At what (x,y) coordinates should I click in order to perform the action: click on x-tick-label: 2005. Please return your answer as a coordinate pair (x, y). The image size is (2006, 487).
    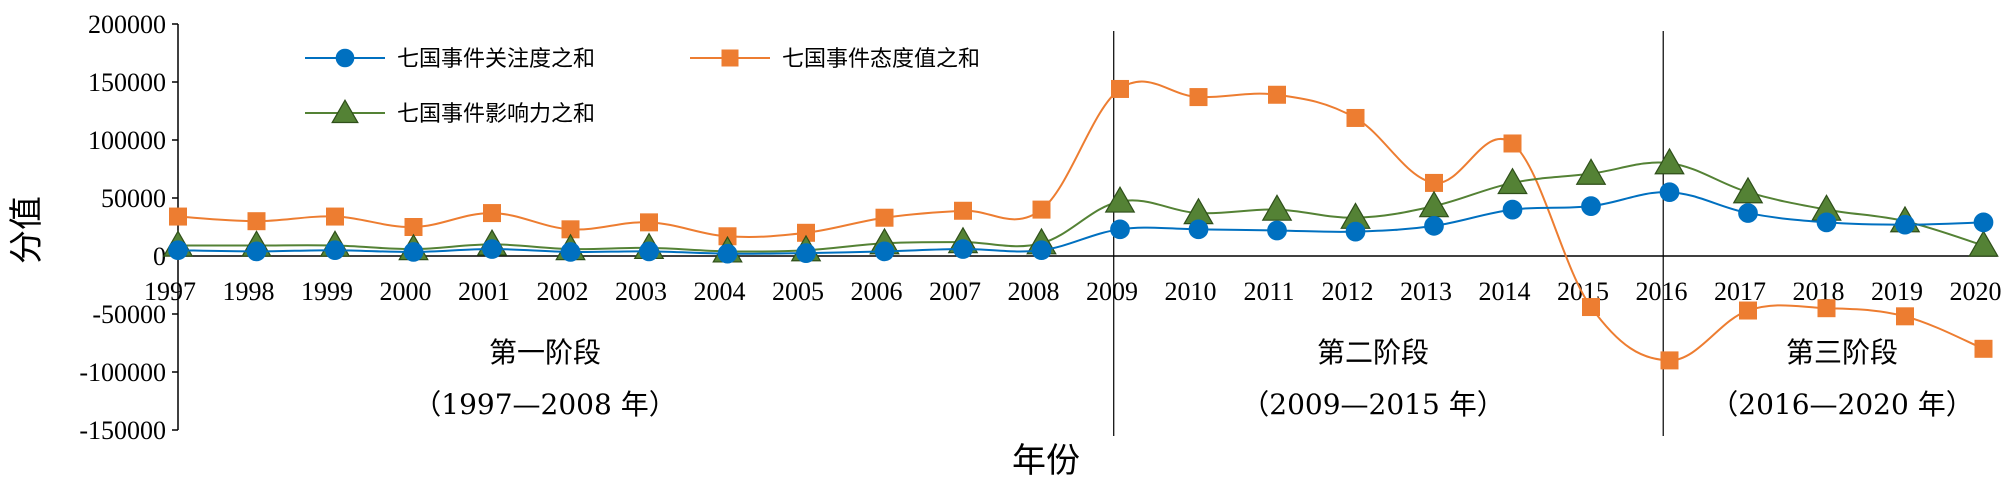
    Looking at the image, I should click on (798, 291).